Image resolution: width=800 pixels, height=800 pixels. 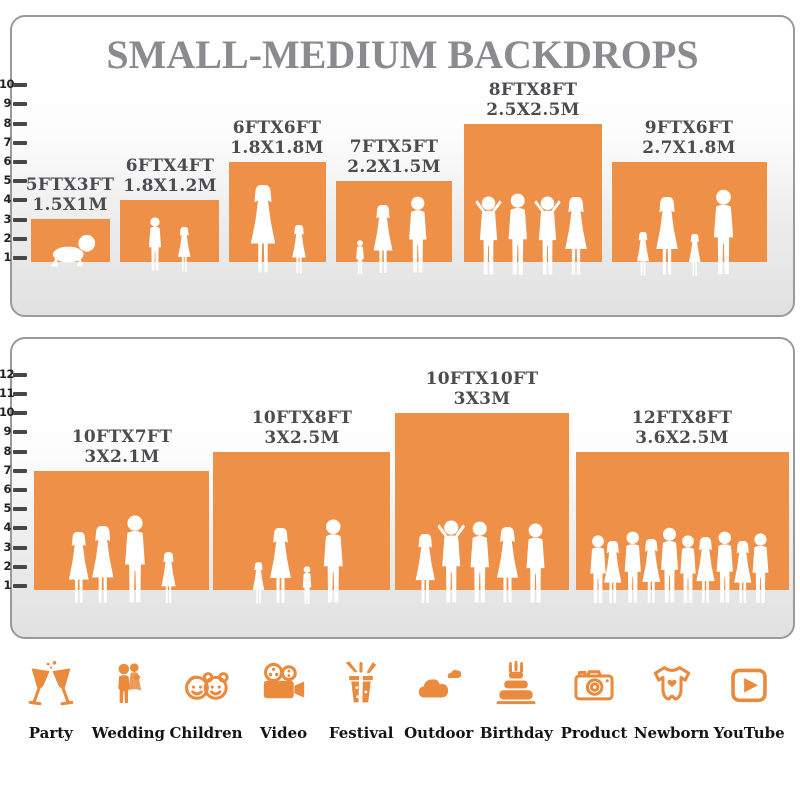 I want to click on size-ft: 6FTX6FT, so click(x=277, y=128).